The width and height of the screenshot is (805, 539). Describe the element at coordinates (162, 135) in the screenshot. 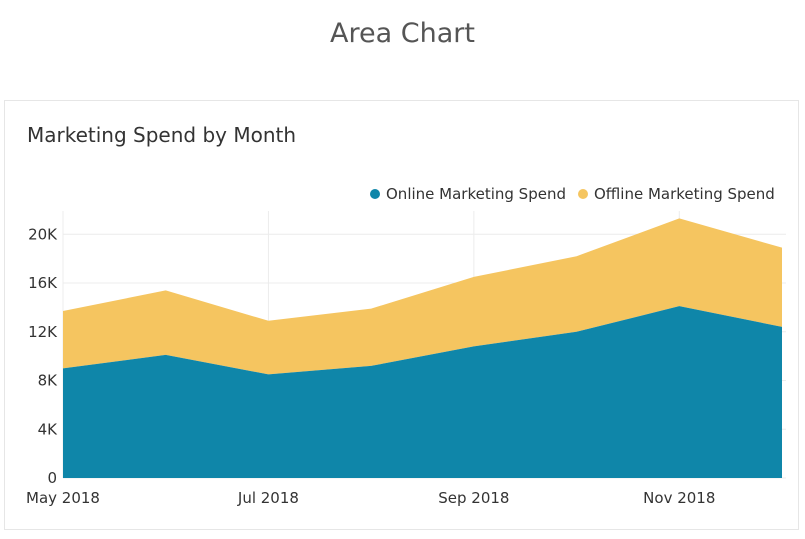

I see `chart-title: Marketing Spend by Month` at that location.